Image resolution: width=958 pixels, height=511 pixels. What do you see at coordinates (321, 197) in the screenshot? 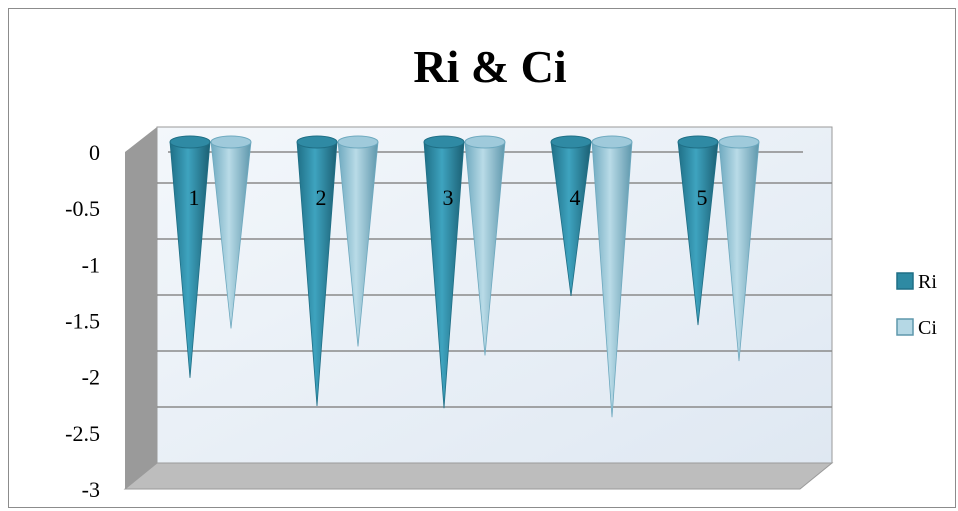
I see `category-label: 2` at bounding box center [321, 197].